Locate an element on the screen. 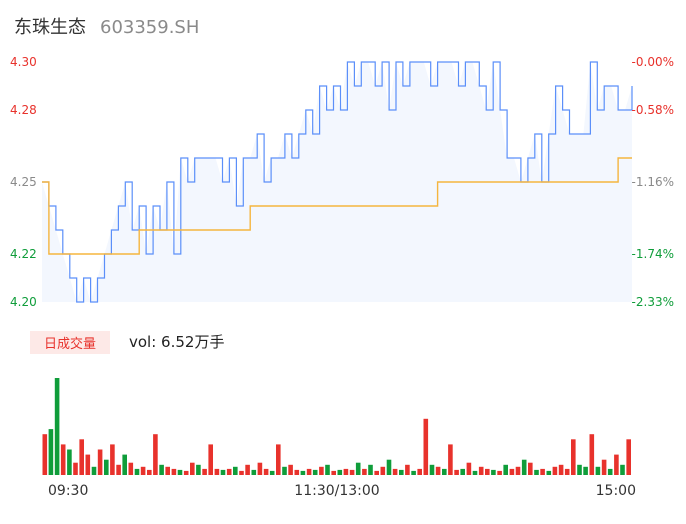 The image size is (686, 524). price-tick-label: 4.20 is located at coordinates (23, 302).